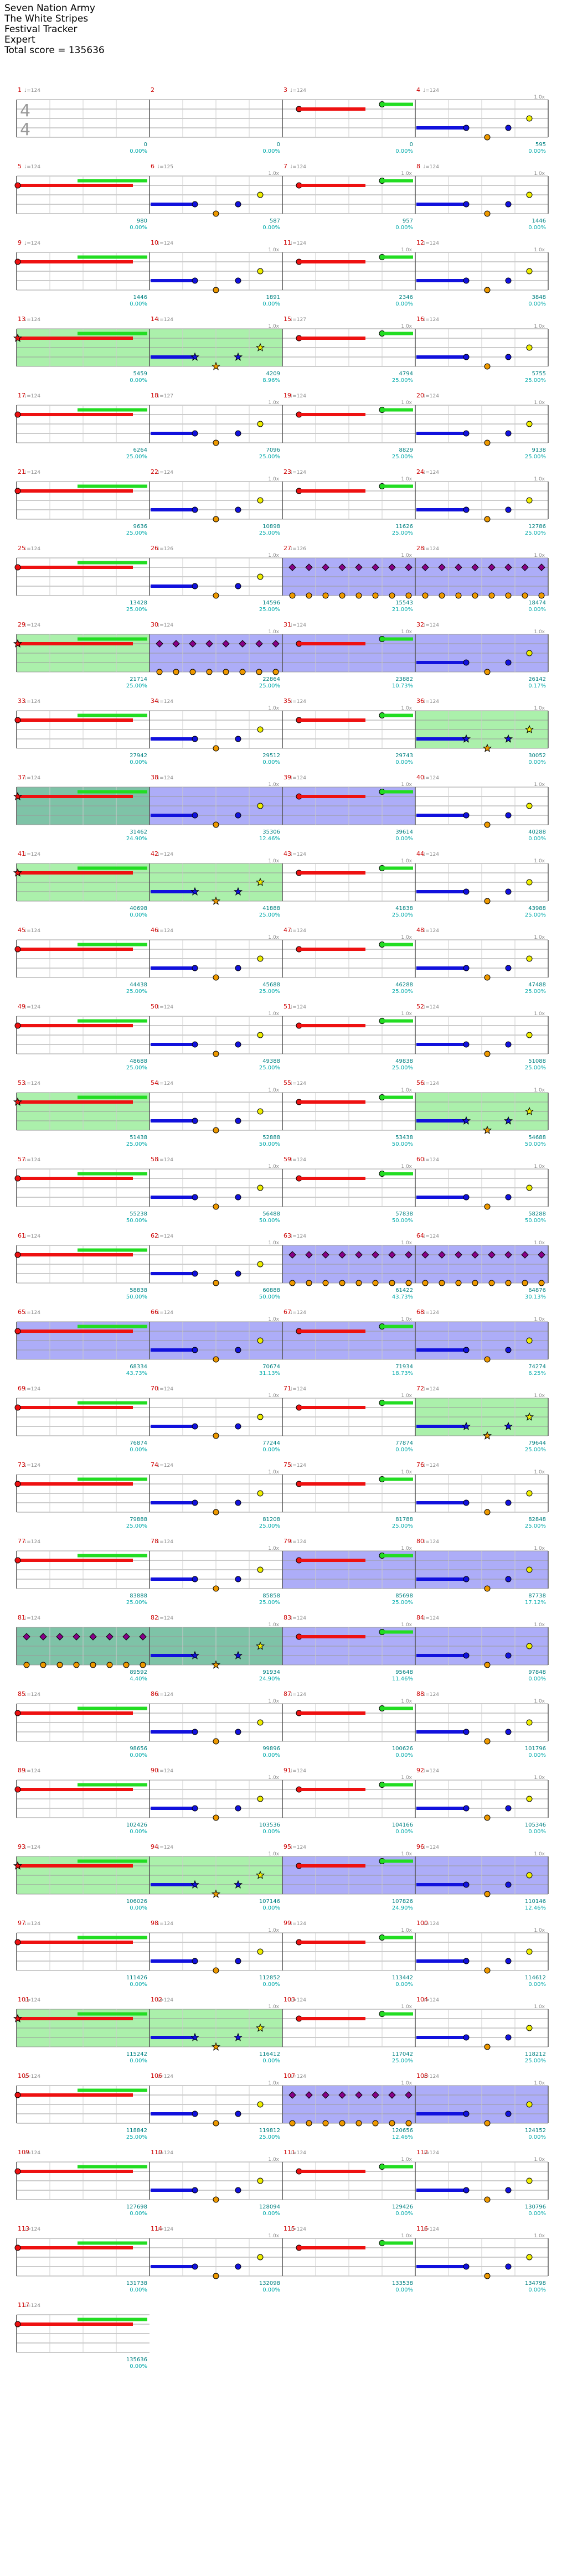  I want to click on measure-score: 7096, so click(273, 450).